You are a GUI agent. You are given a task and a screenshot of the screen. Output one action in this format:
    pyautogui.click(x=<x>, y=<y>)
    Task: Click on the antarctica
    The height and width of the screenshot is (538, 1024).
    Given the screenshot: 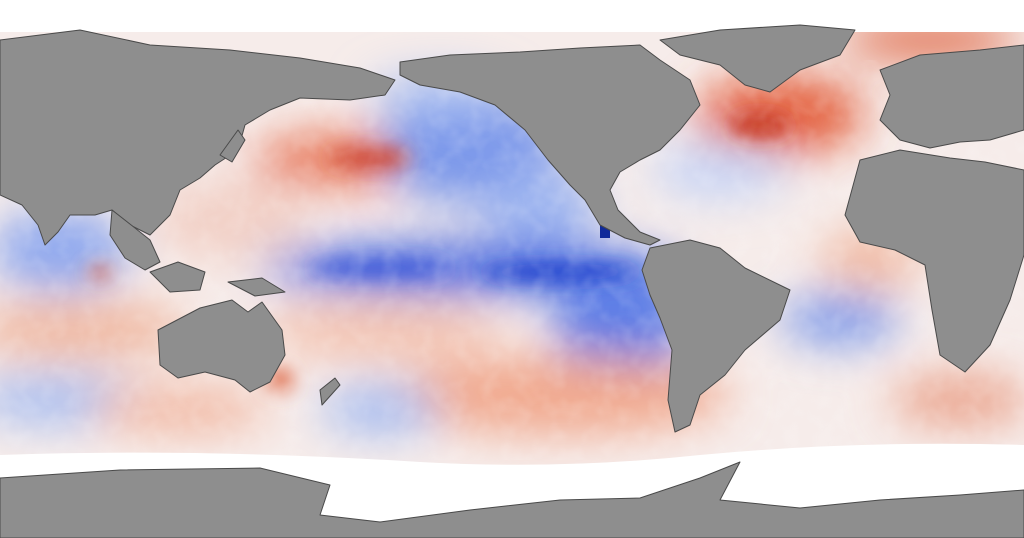 What is the action you would take?
    pyautogui.click(x=512, y=499)
    